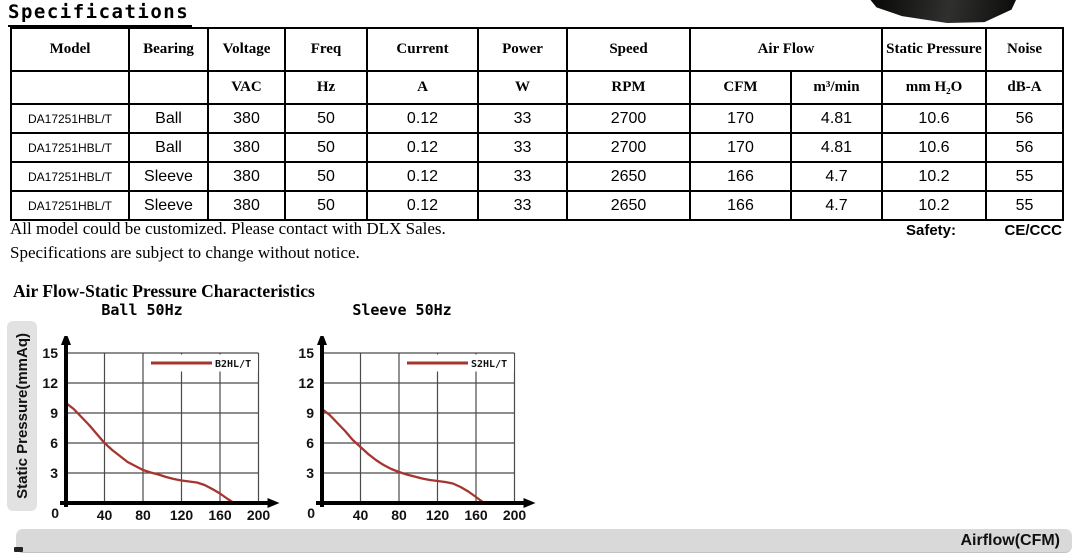  Describe the element at coordinates (522, 87) in the screenshot. I see `unit-power: W` at that location.